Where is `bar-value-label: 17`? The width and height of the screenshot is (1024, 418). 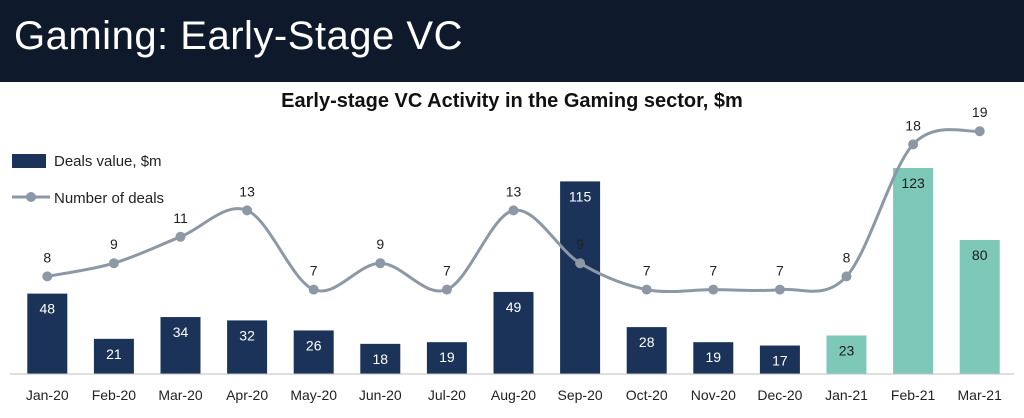 bar-value-label: 17 is located at coordinates (780, 361).